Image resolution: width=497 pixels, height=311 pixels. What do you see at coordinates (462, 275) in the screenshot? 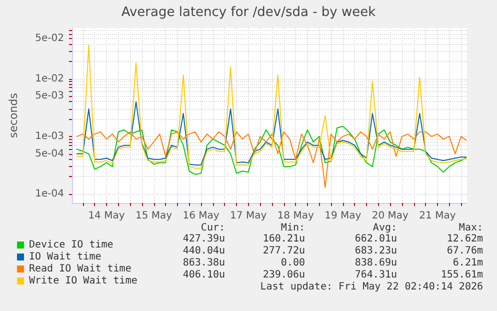
I see `text: 155.61m` at bounding box center [462, 275].